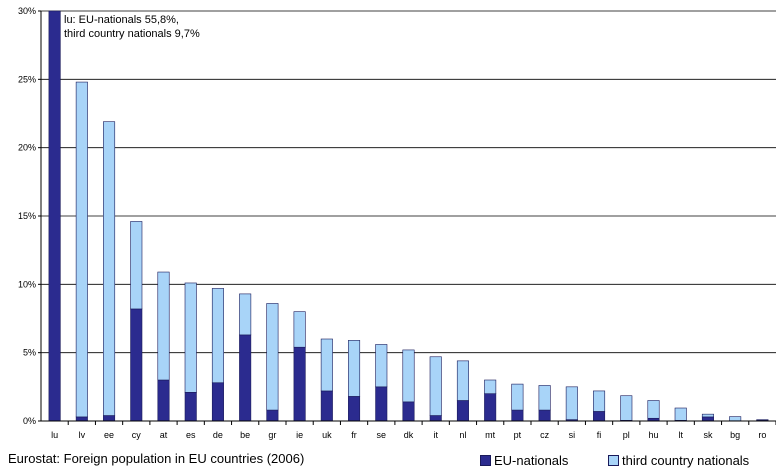 The width and height of the screenshot is (776, 473). I want to click on x-tick-label-be: be, so click(245, 435).